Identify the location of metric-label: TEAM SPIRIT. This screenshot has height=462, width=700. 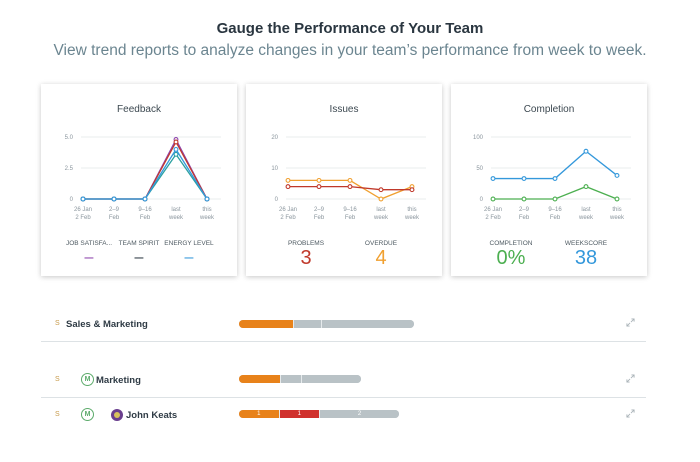
(139, 243).